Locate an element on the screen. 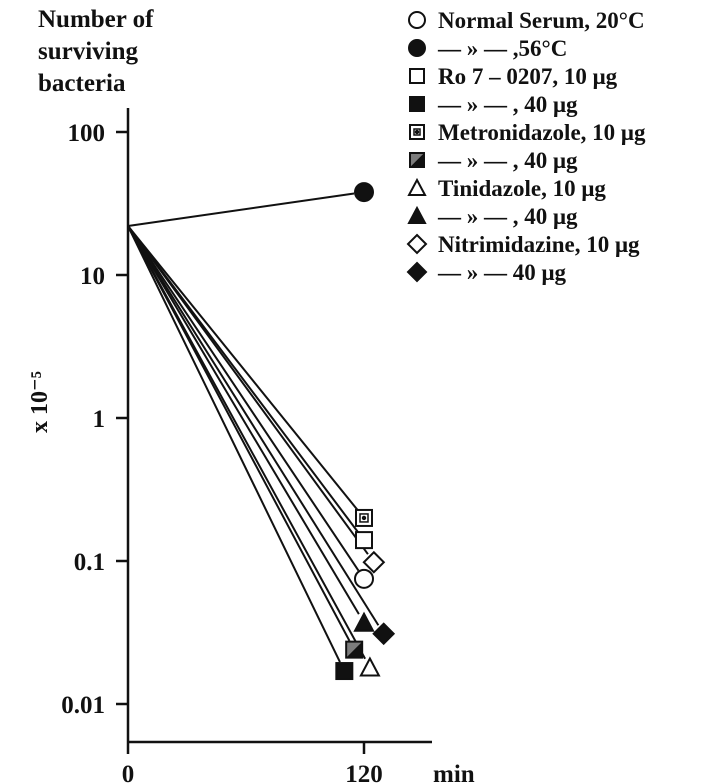  legend-label-2: — » — ,56°C is located at coordinates (502, 48).